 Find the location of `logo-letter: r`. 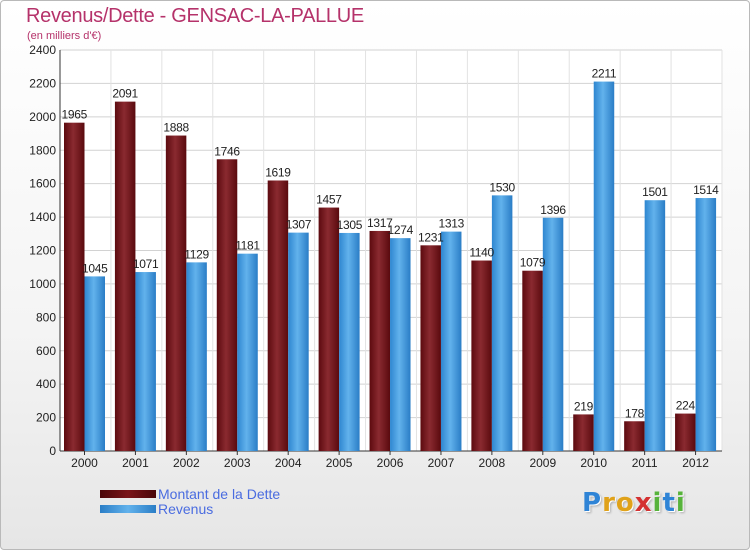

logo-letter: r is located at coordinates (609, 503).